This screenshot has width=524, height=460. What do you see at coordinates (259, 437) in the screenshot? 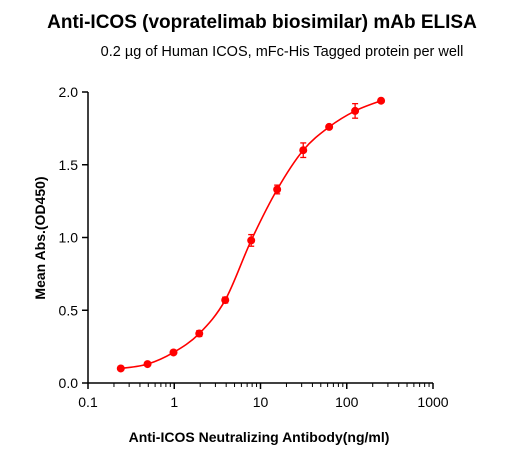
I see `x-axis-title: Anti-ICOS Neutralizing Antibody(ng/ml)` at bounding box center [259, 437].